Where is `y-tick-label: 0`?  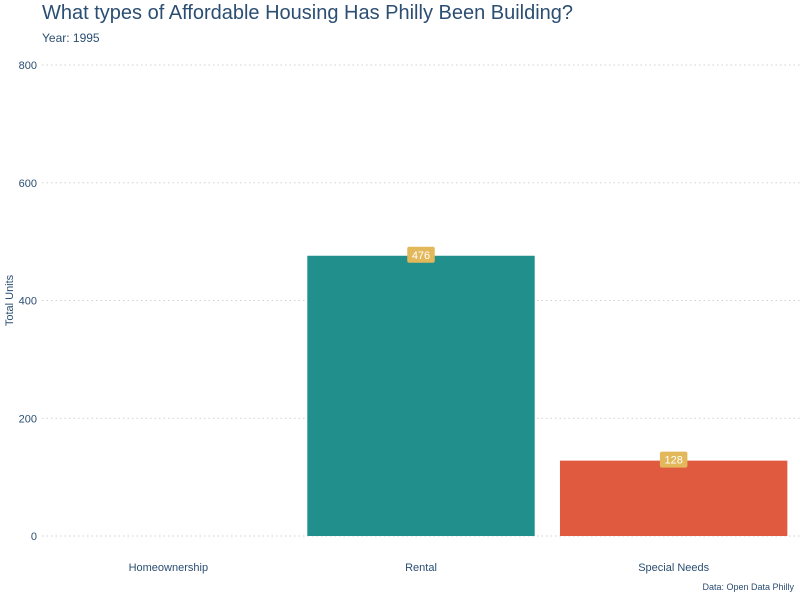
y-tick-label: 0 is located at coordinates (34, 537).